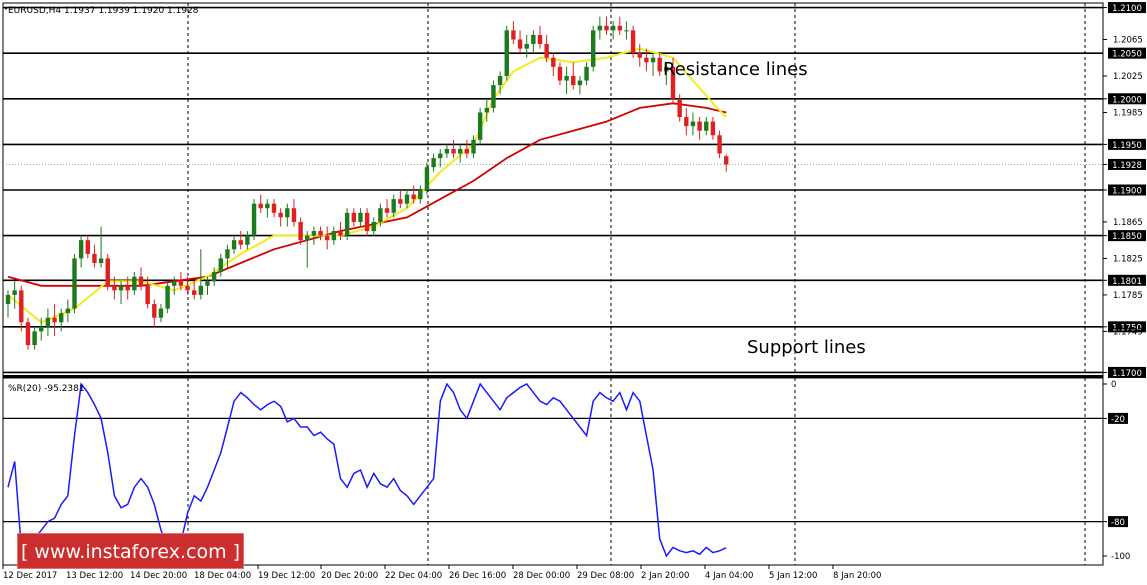 This screenshot has height=585, width=1147. What do you see at coordinates (729, 576) in the screenshot?
I see `time-label: 4 Jan 04:00` at bounding box center [729, 576].